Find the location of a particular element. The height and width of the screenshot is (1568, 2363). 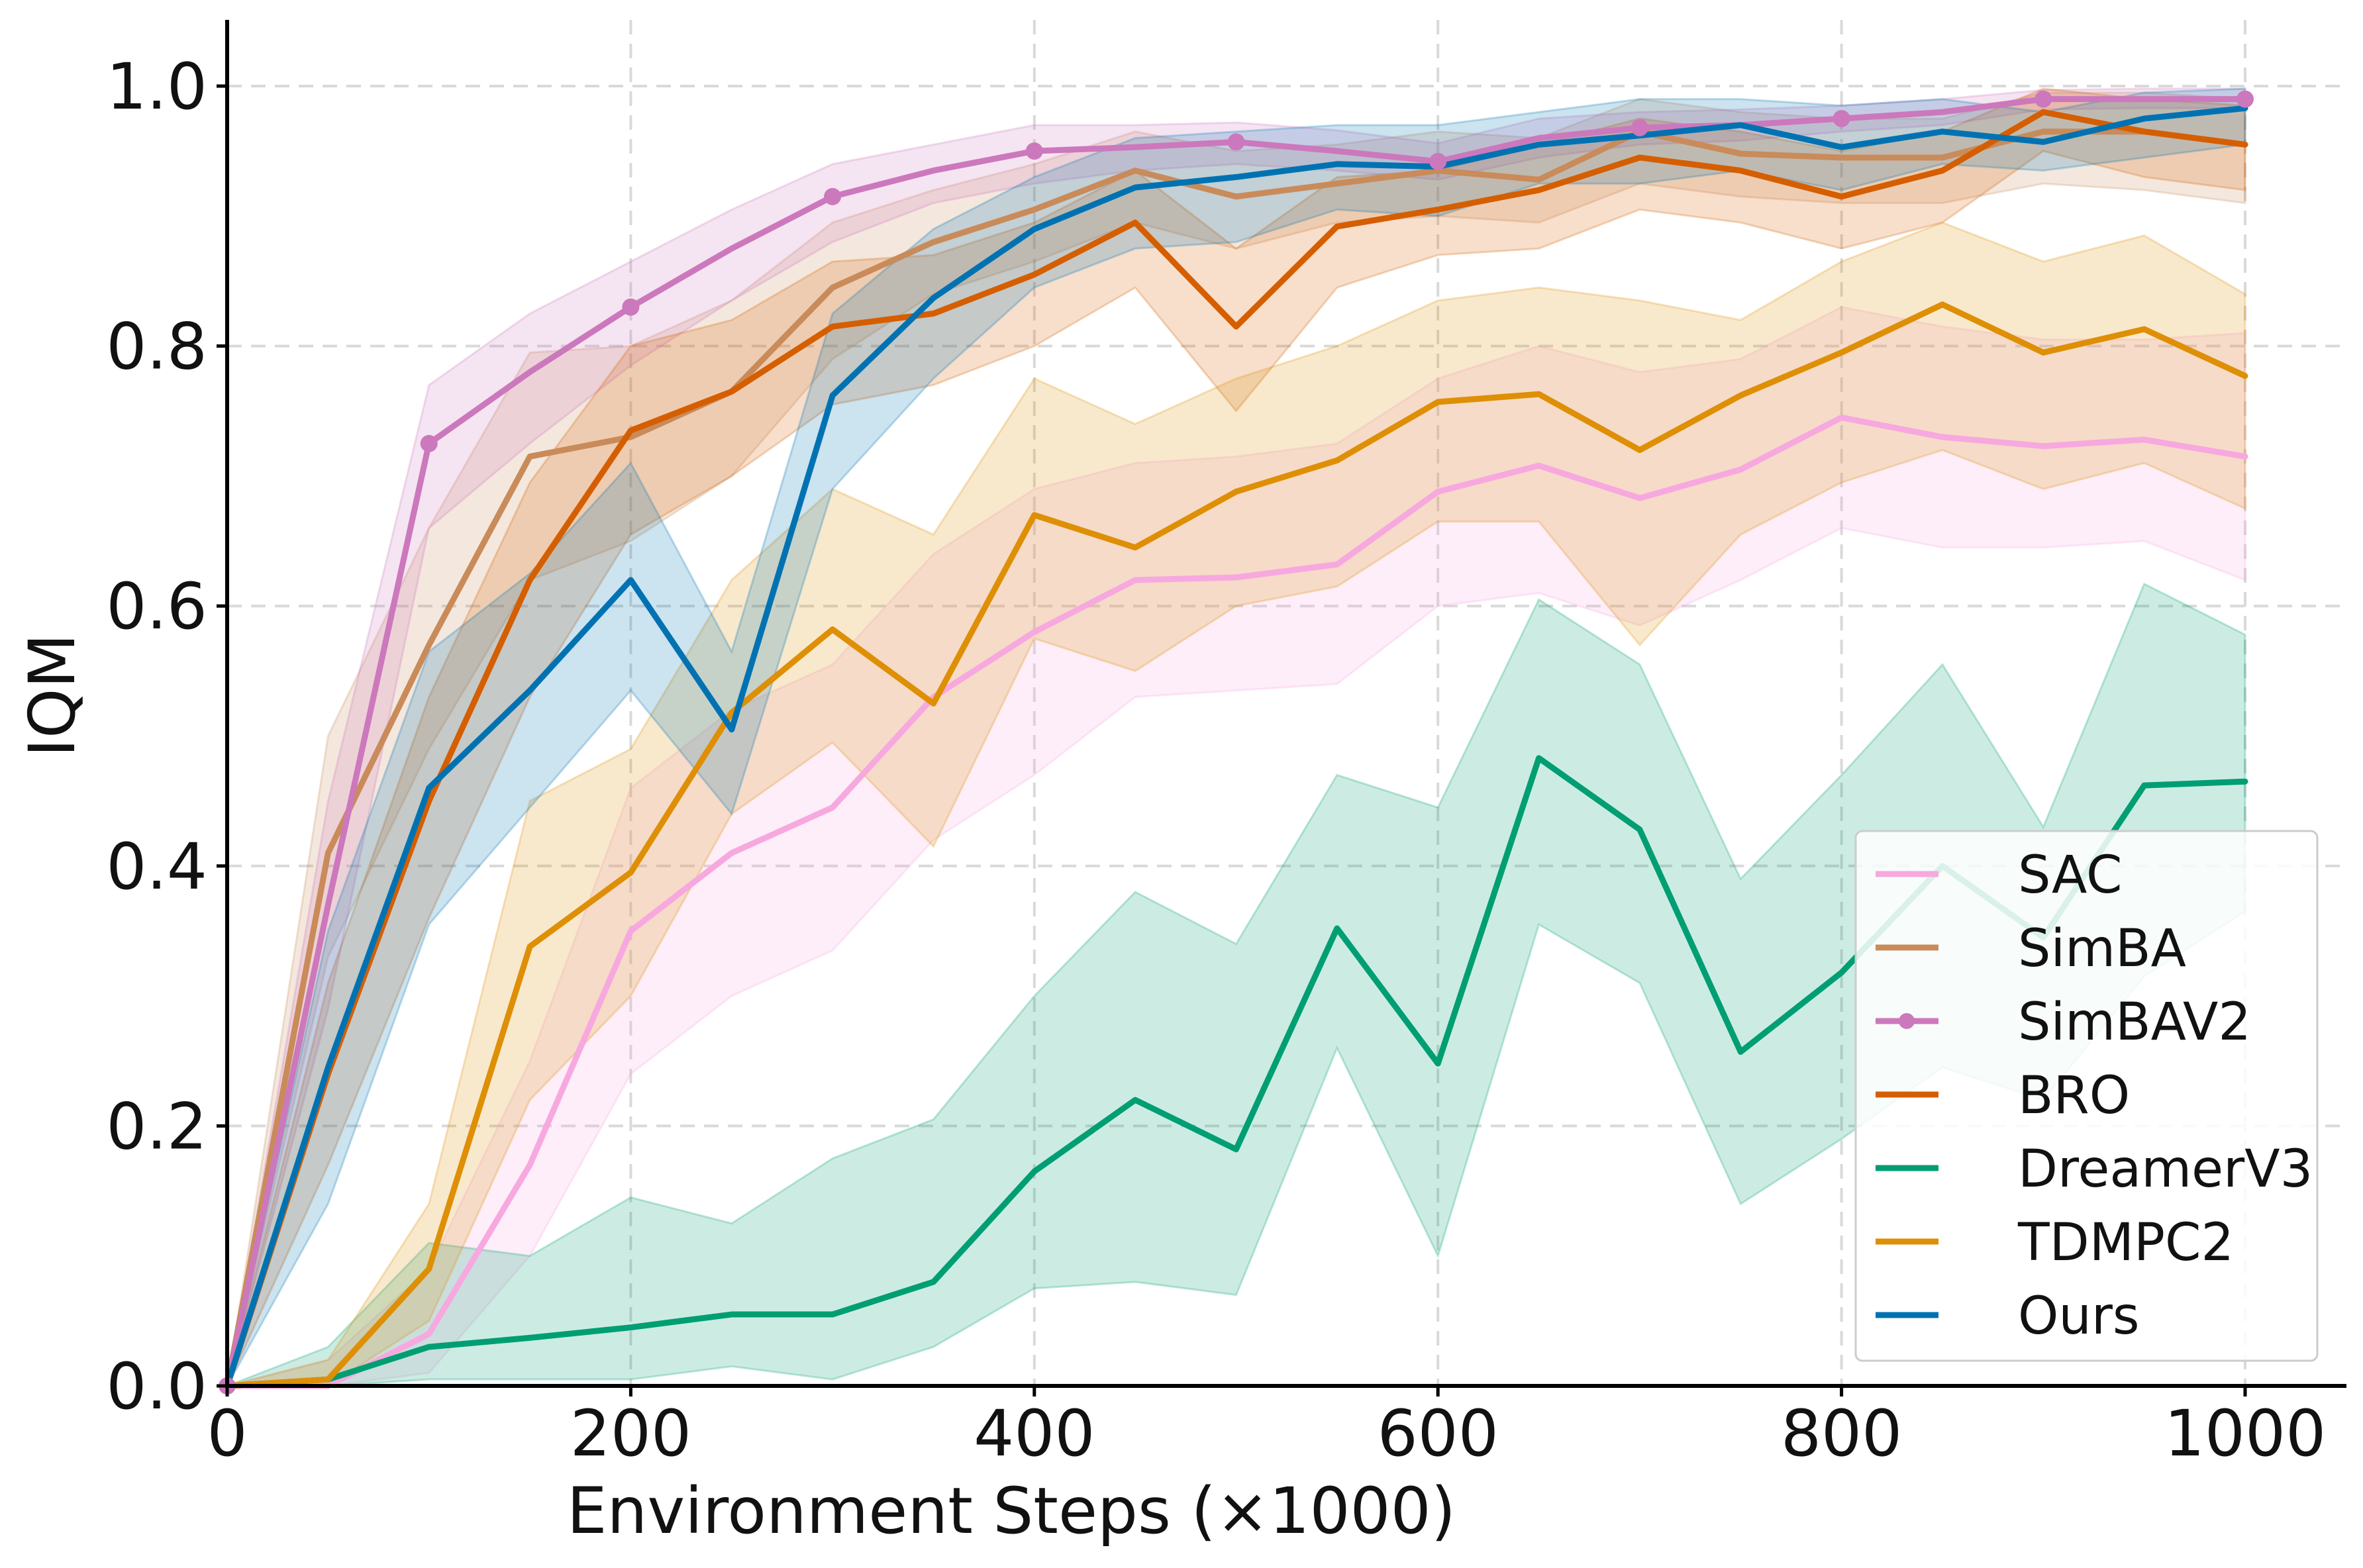

legend-label-sac: SAC is located at coordinates (2070, 875).